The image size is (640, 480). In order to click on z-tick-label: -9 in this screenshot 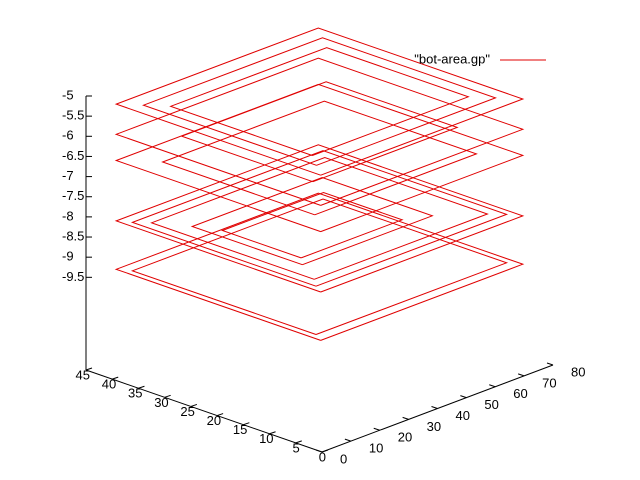, I will do `click(68, 256)`.